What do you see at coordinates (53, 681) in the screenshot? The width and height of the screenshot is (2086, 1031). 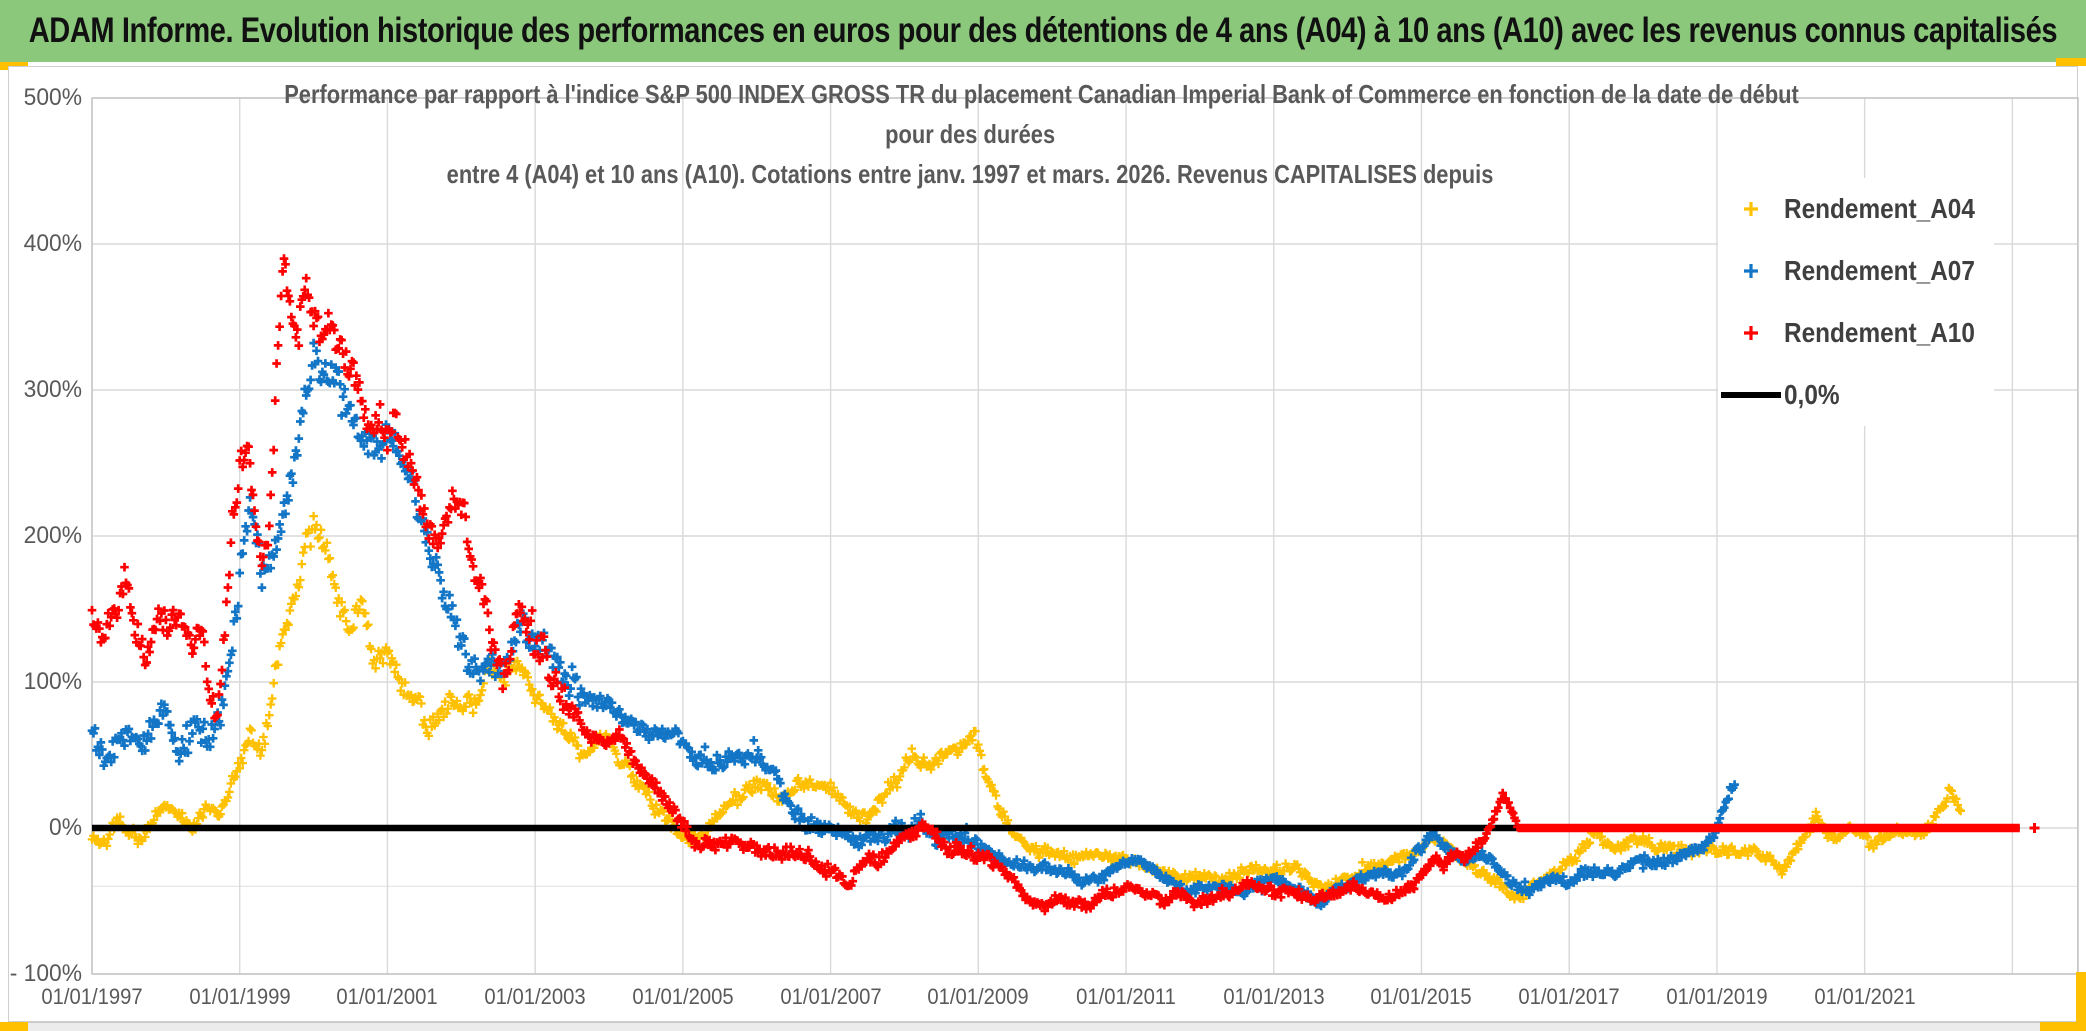 I see `y-axis-tick-label: 100%` at bounding box center [53, 681].